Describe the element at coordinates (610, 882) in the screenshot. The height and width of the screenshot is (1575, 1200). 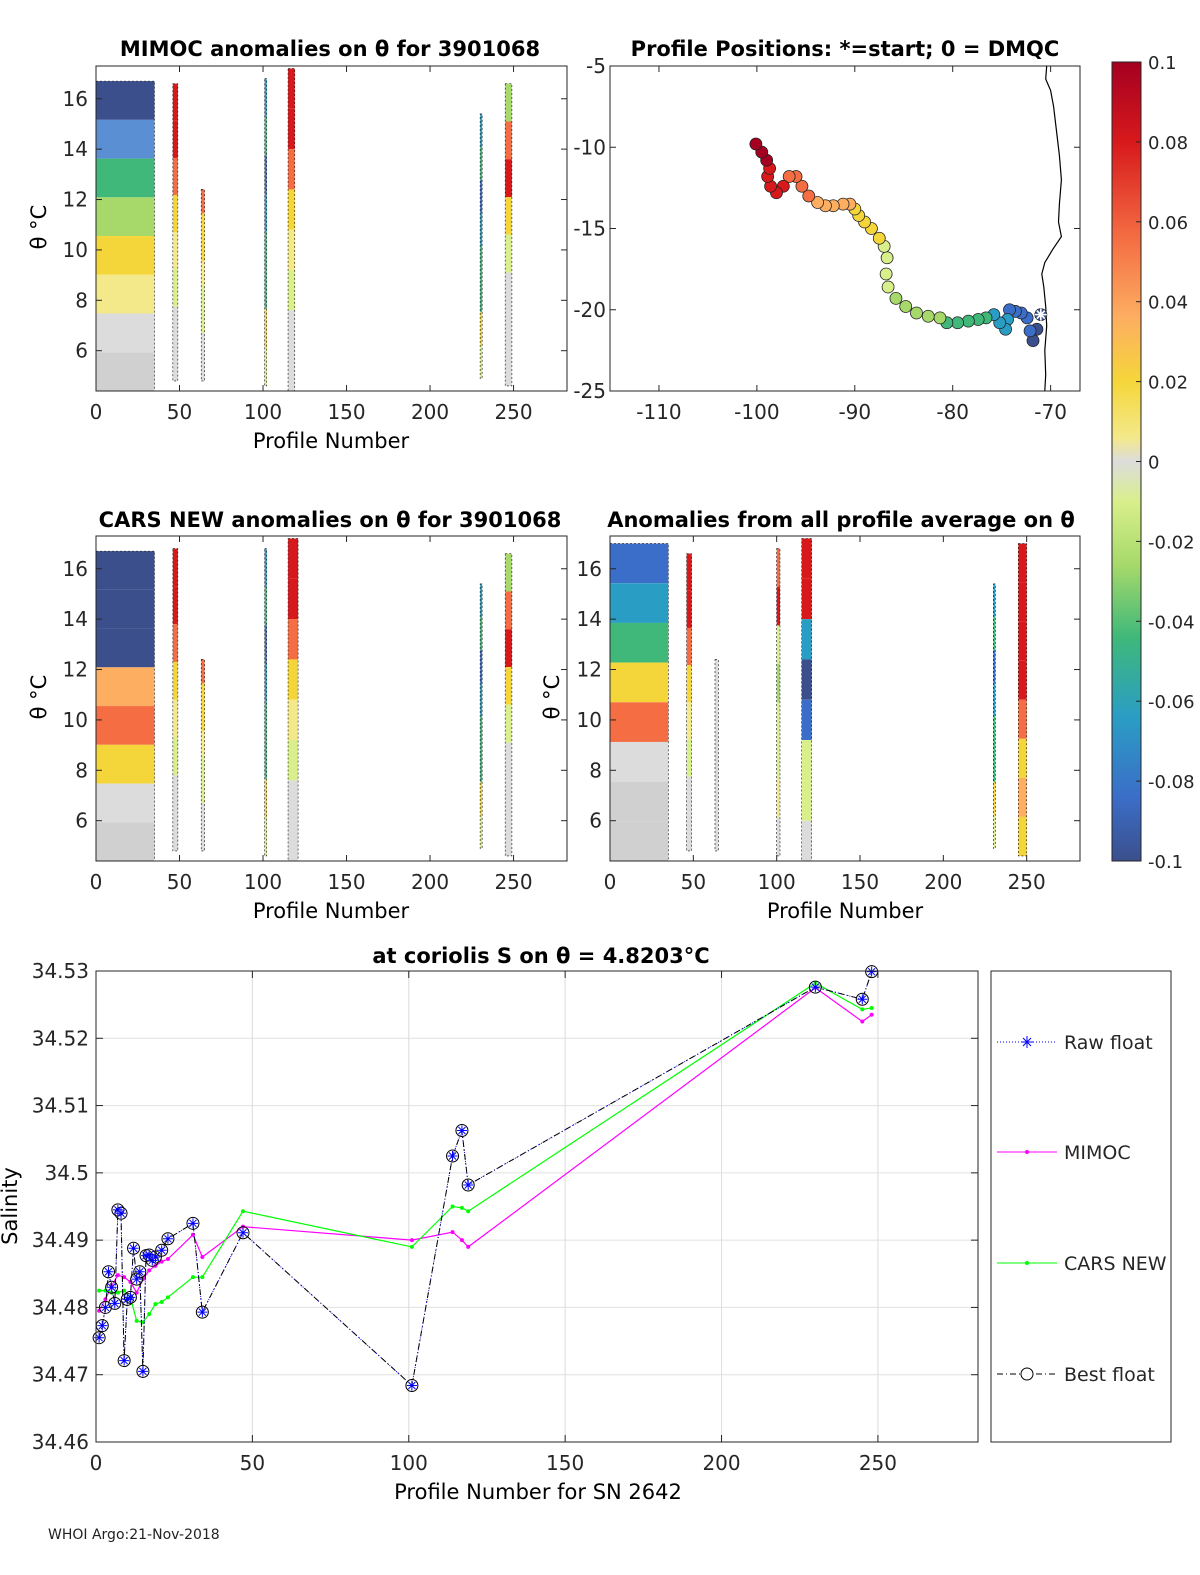
I see `x-tick-label: 0` at that location.